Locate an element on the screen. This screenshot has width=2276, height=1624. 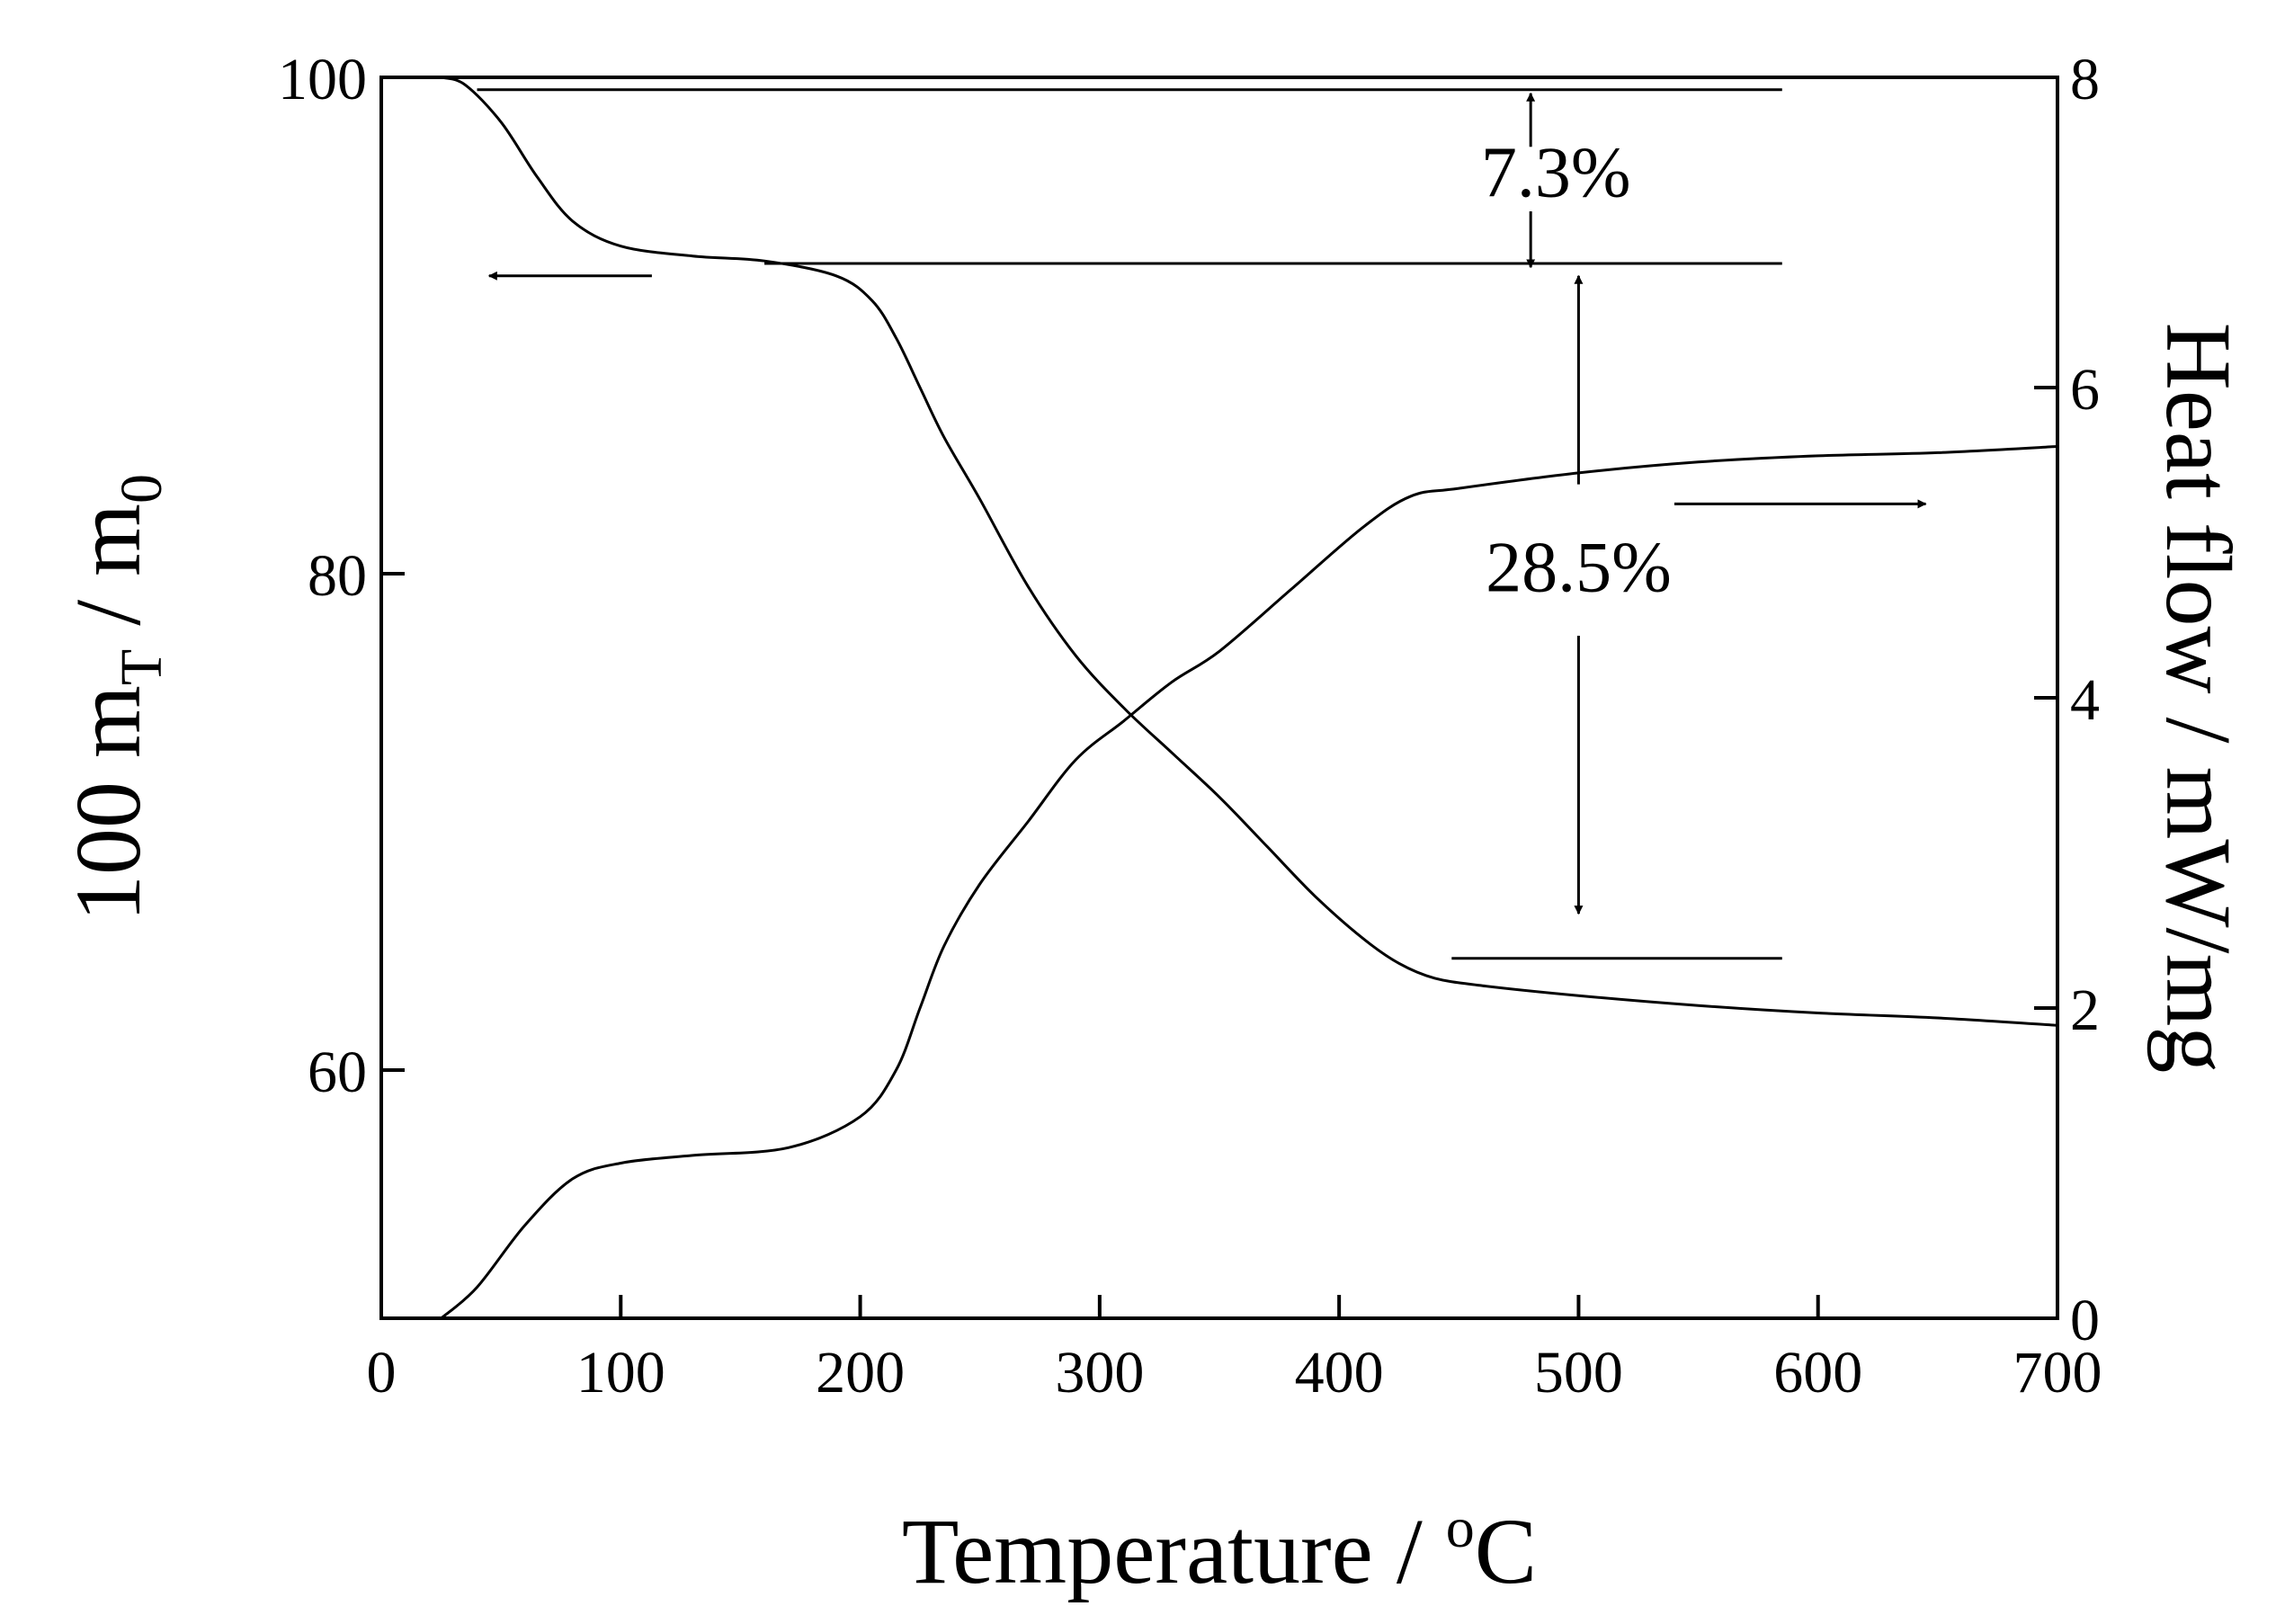
y-left-axis-title: 100 mT / m0 is located at coordinates (115, 698).